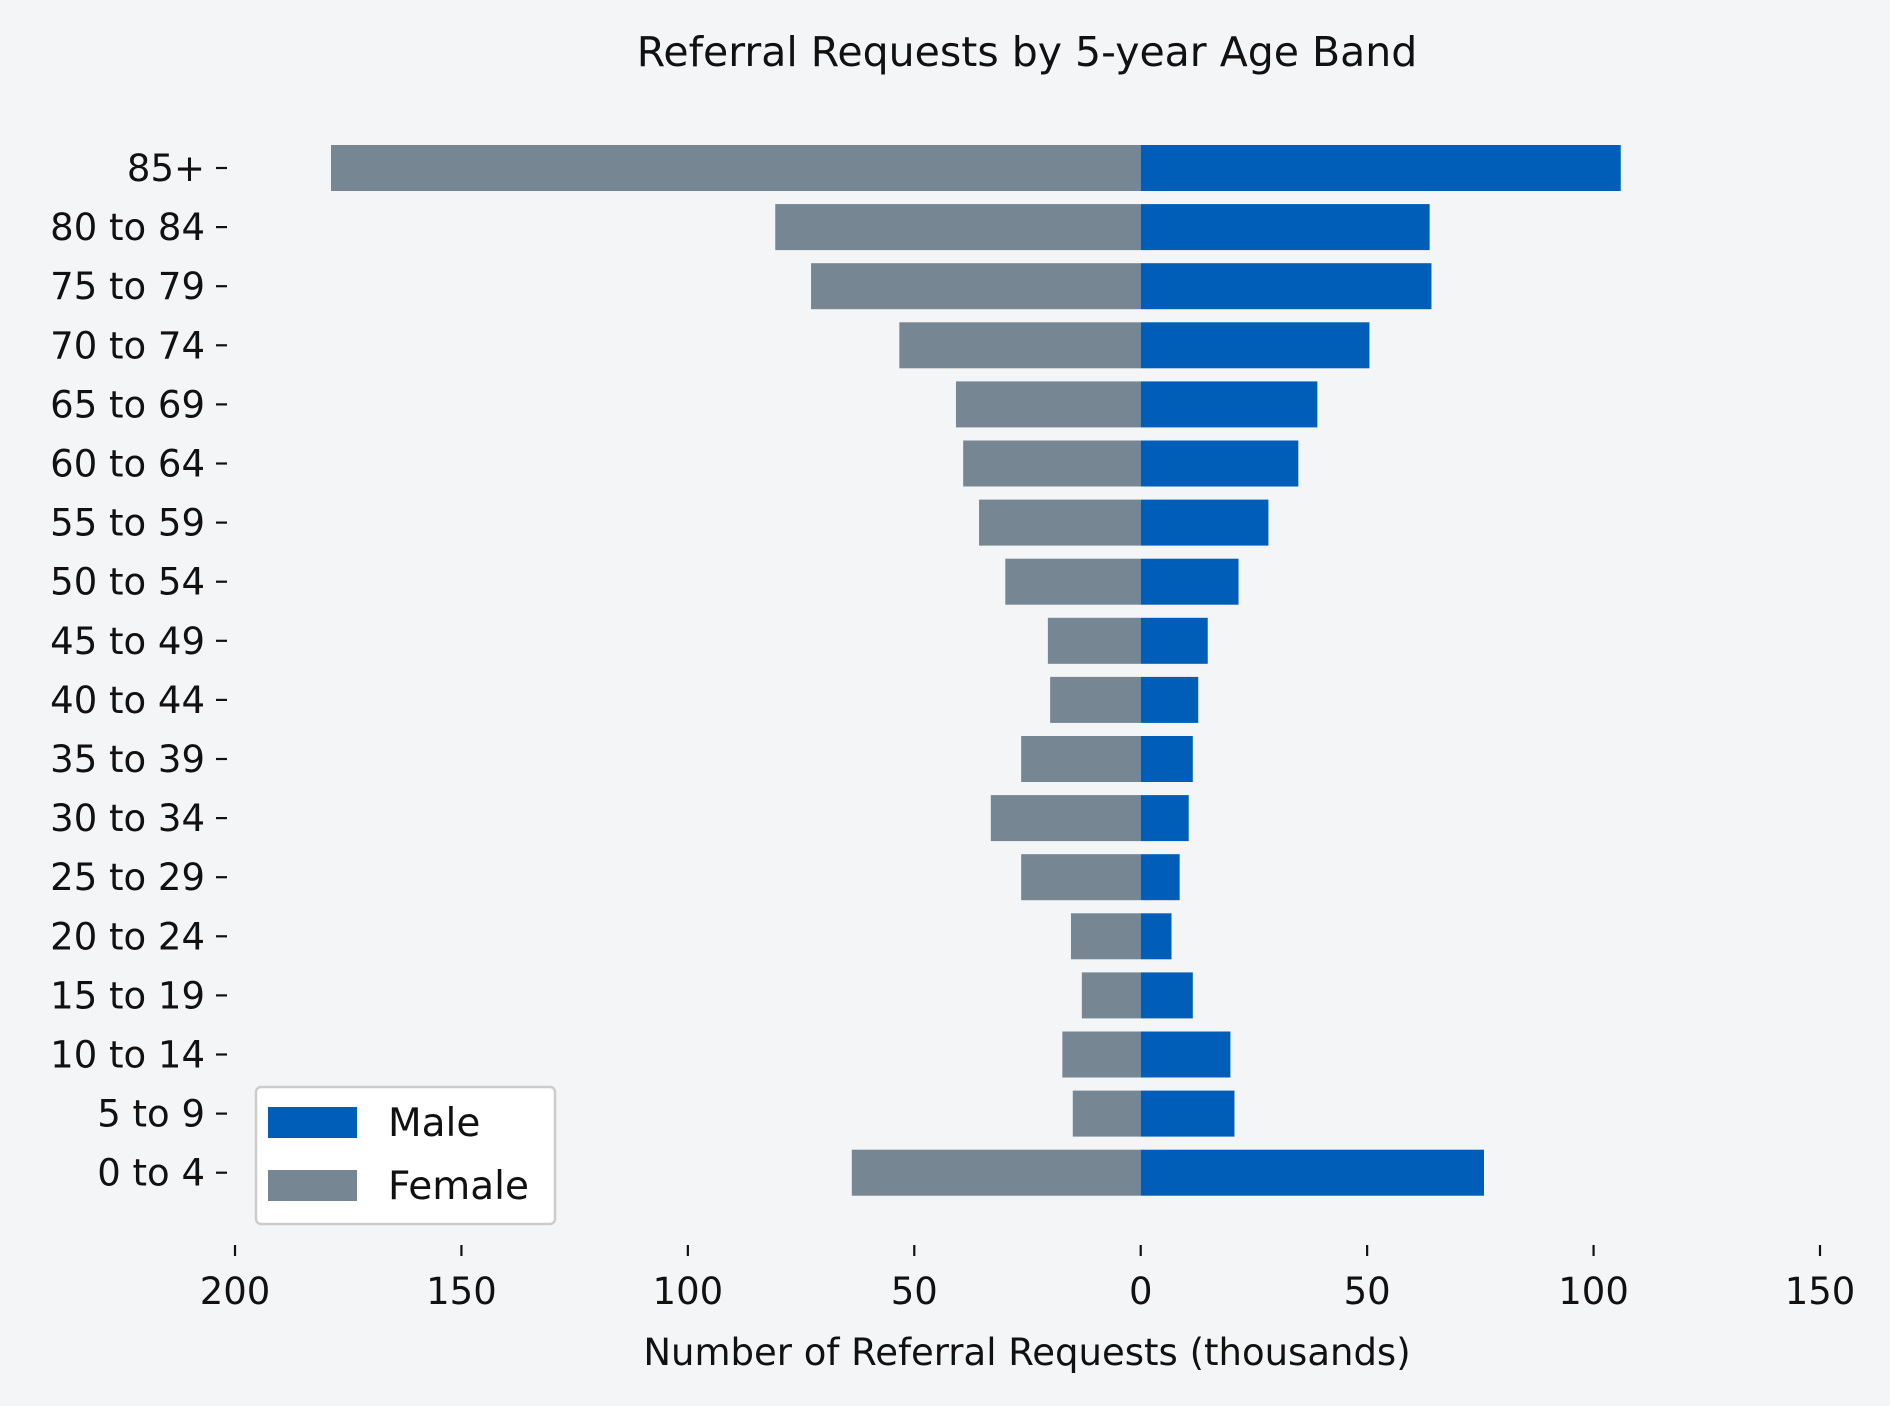 The height and width of the screenshot is (1406, 1890). Describe the element at coordinates (127, 227) in the screenshot. I see `y-tick-label-80-to-84: 80 to 84` at that location.